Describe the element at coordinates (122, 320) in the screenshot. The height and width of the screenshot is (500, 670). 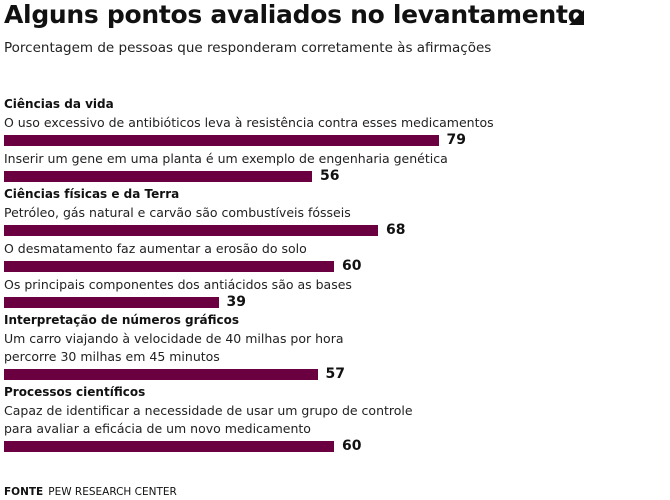
I see `group-label: Interpretação de números gráficos` at that location.